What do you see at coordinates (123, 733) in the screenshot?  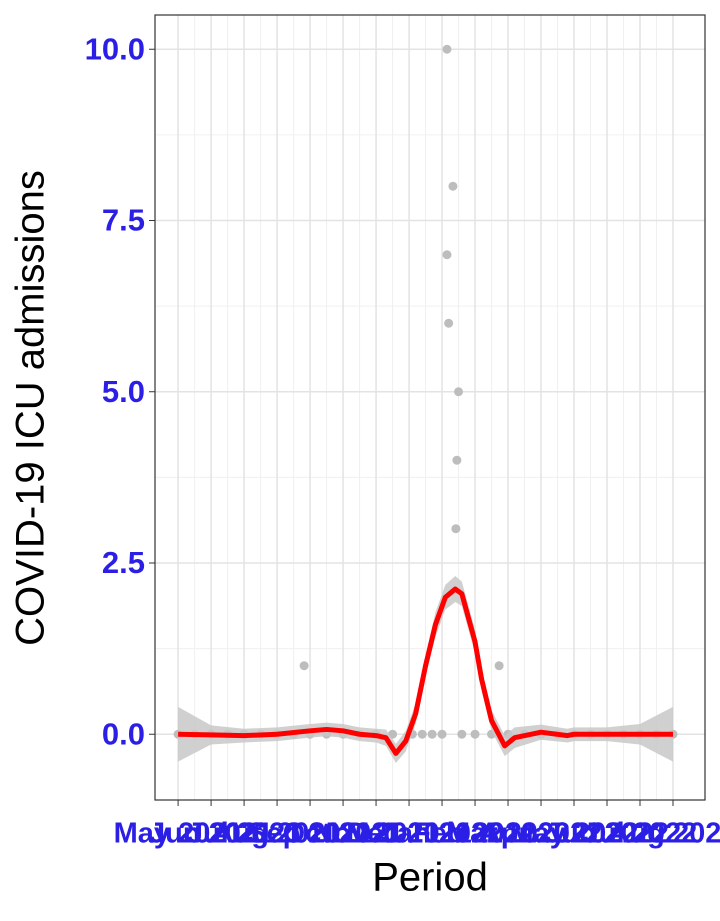 I see `y-tick-label: 0.0` at bounding box center [123, 733].